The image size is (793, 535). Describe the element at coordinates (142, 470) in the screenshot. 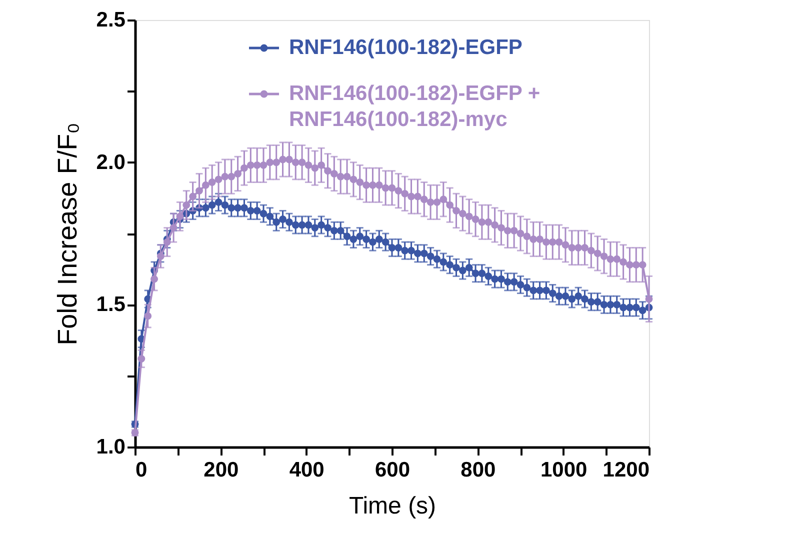

I see `x-tick-label: 0` at that location.